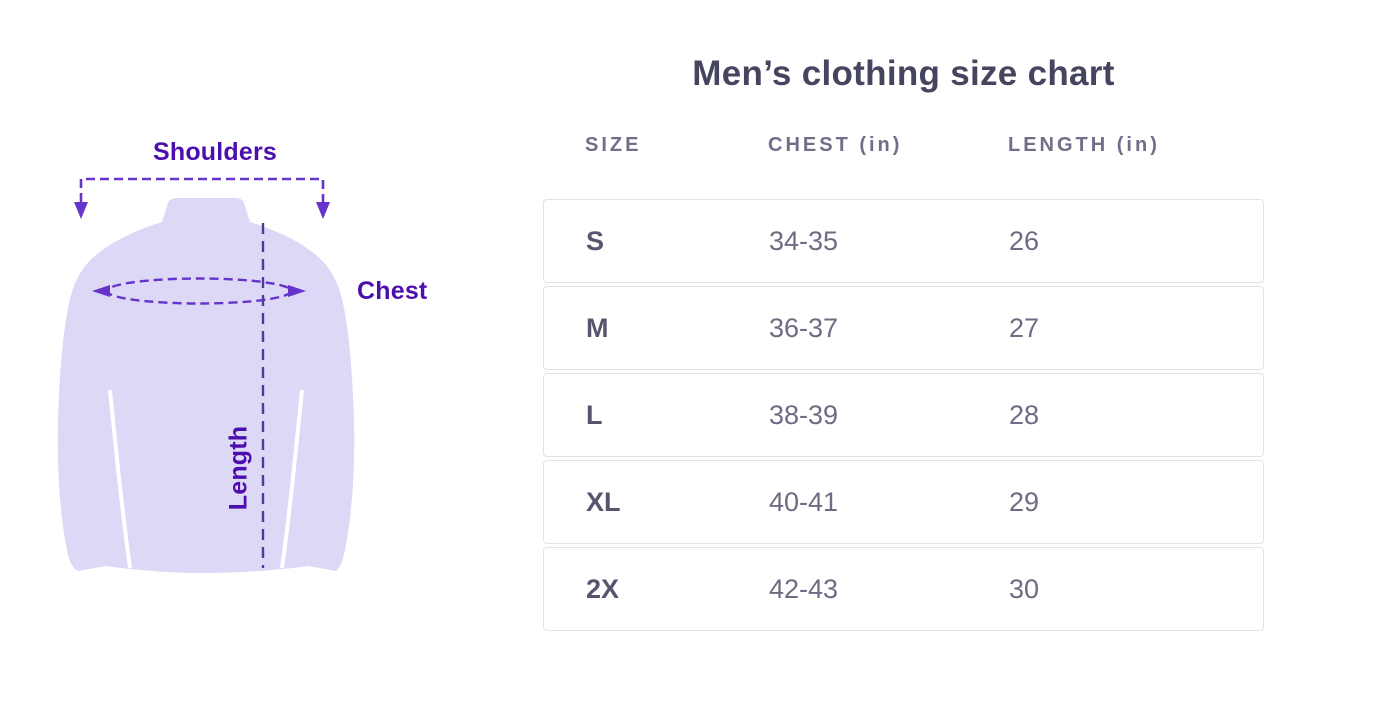  What do you see at coordinates (1024, 501) in the screenshot?
I see `length-cell: 29` at bounding box center [1024, 501].